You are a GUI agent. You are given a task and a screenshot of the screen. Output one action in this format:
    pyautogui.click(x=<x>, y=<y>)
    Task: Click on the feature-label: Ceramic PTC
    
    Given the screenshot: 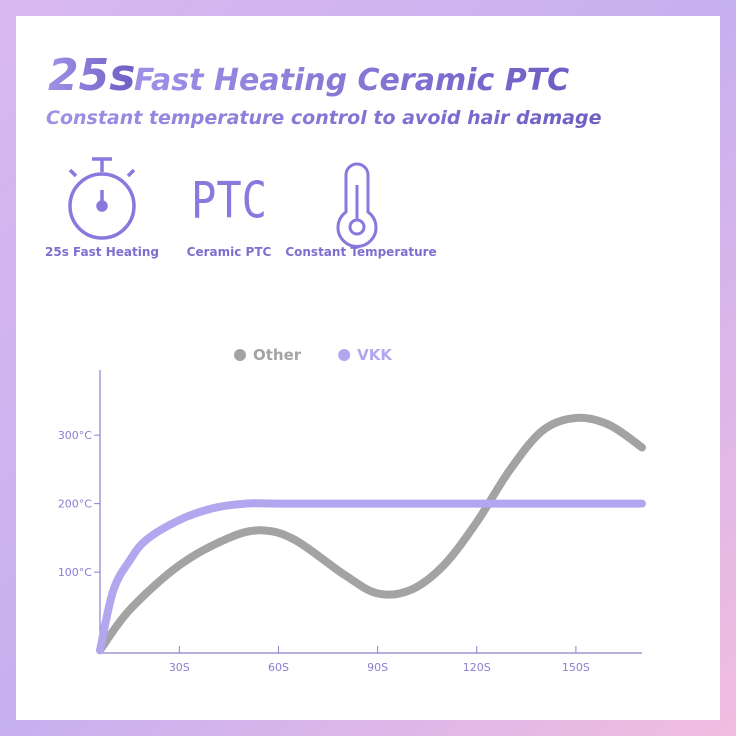 What is the action you would take?
    pyautogui.click(x=229, y=252)
    